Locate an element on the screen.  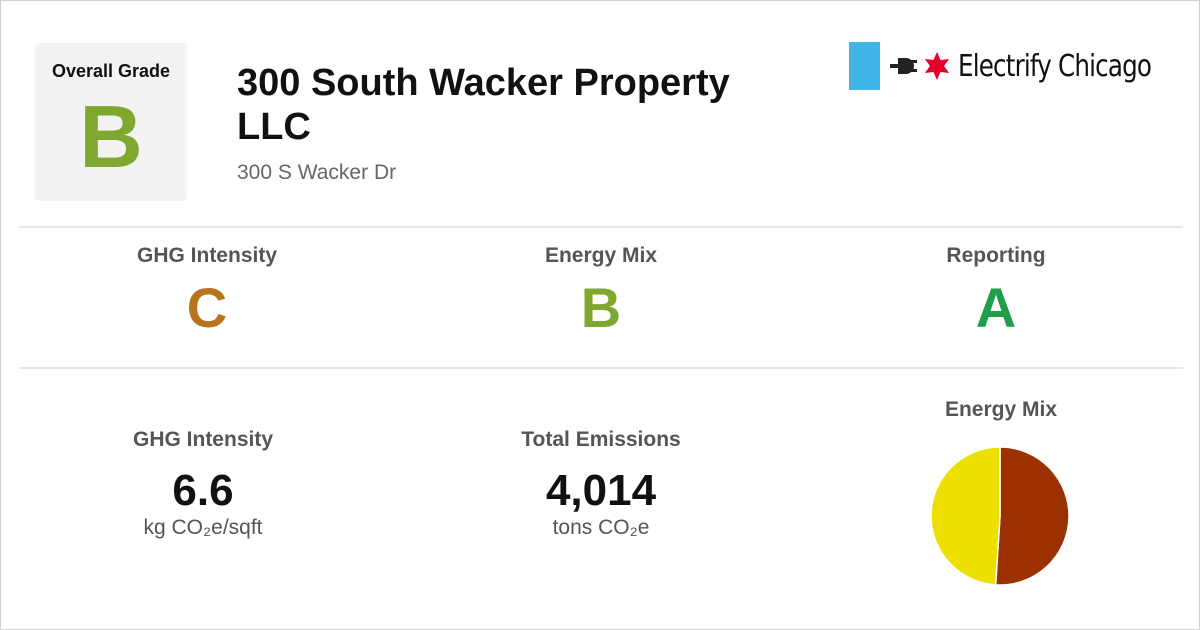
grade-energy-mix: Energy Mix B is located at coordinates (601, 292).